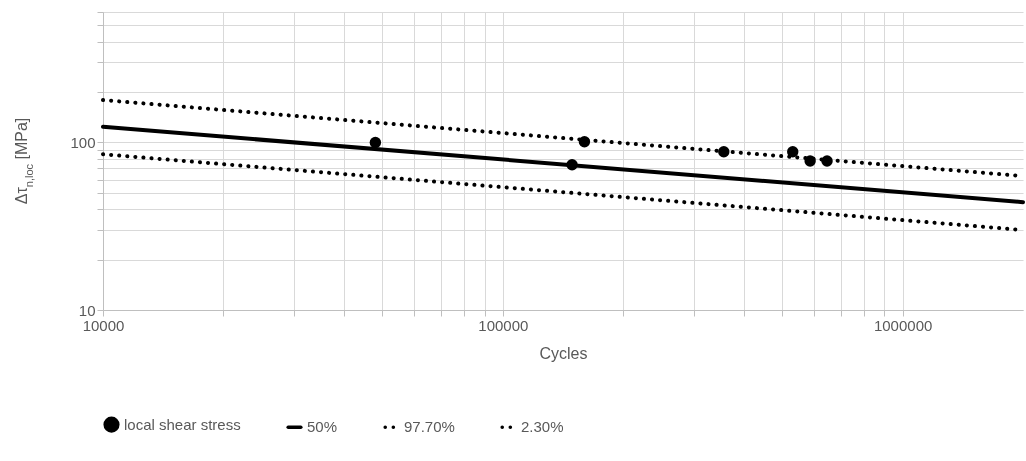  Describe the element at coordinates (542, 427) in the screenshot. I see `legend-label: 2.30%` at that location.